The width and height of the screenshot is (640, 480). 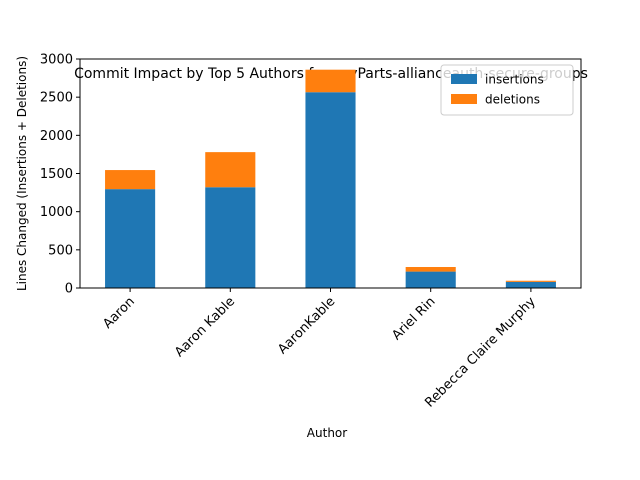 I want to click on y-axis-label: Lines Changed (Insertions + Deletions), so click(x=22, y=173).